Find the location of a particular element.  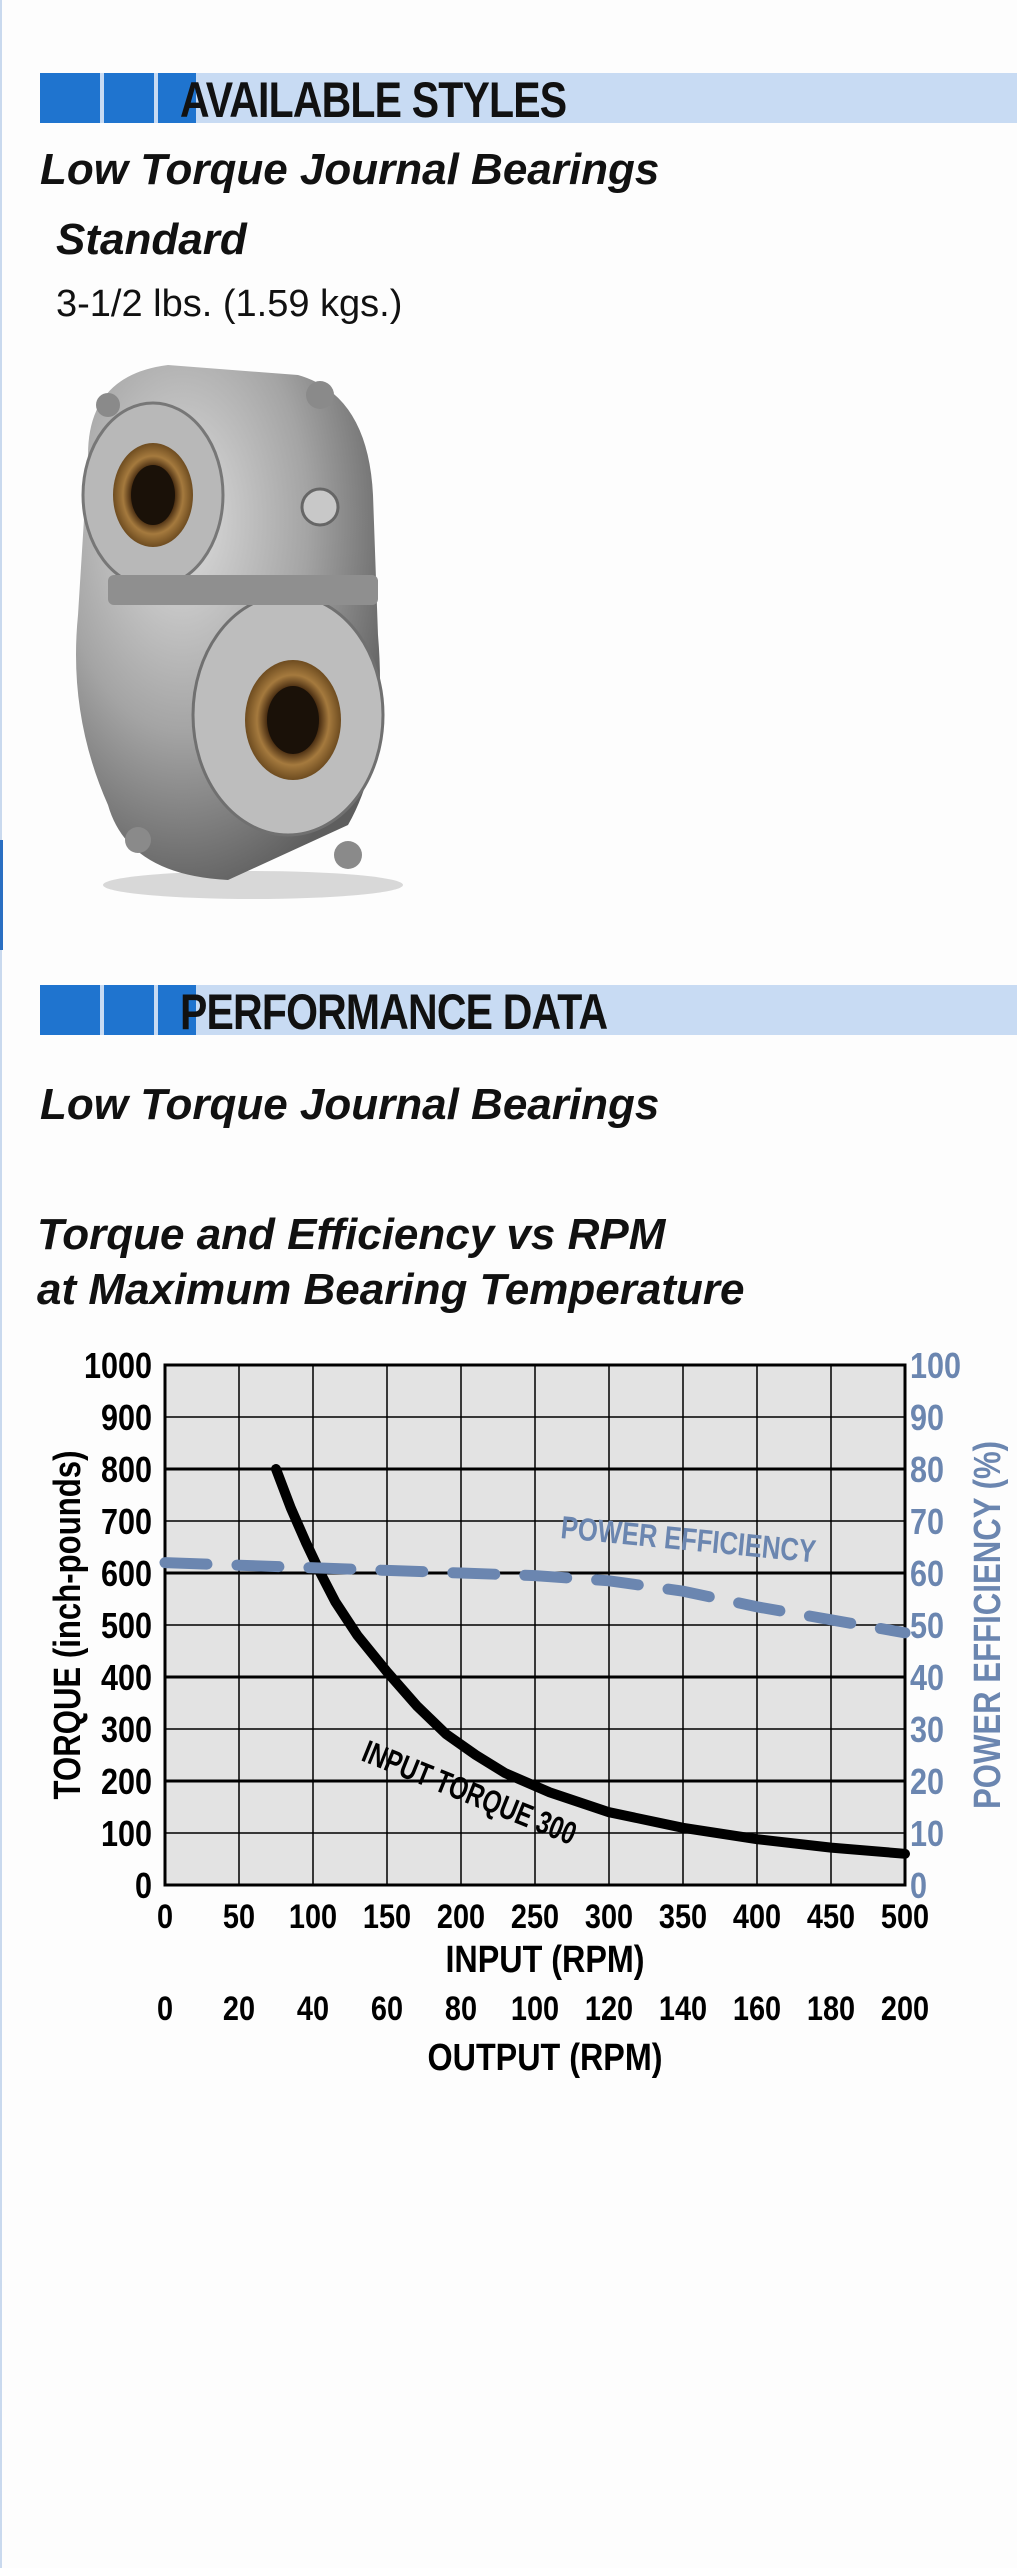

input-tick-label: 500 is located at coordinates (905, 1916).